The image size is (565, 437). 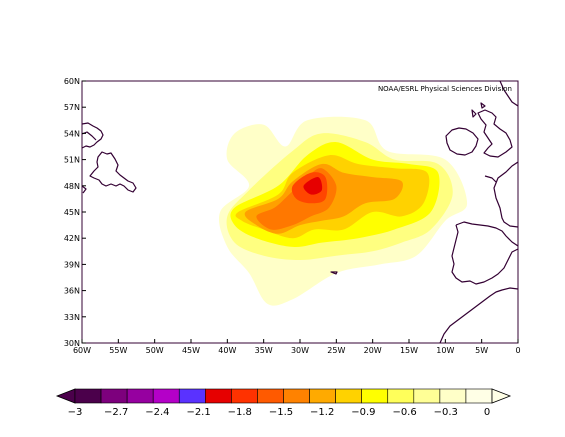 I want to click on cape-breton, so click(x=84, y=189).